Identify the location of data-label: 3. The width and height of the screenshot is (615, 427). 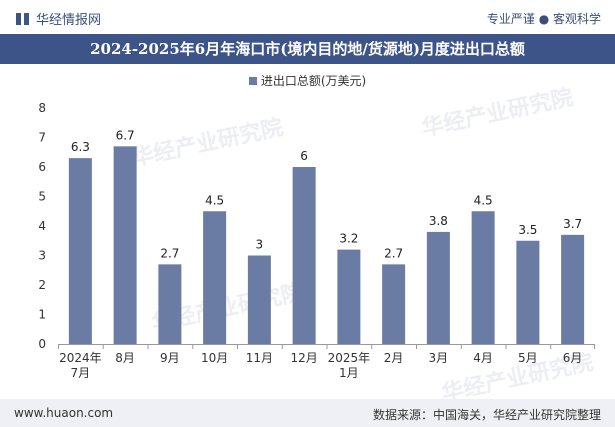
(260, 245).